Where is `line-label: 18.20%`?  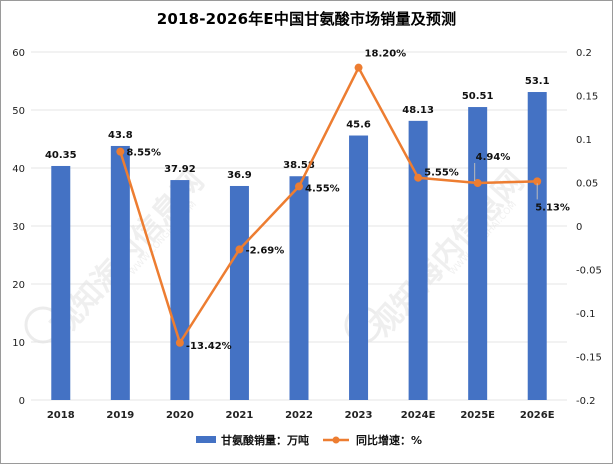 line-label: 18.20% is located at coordinates (386, 54).